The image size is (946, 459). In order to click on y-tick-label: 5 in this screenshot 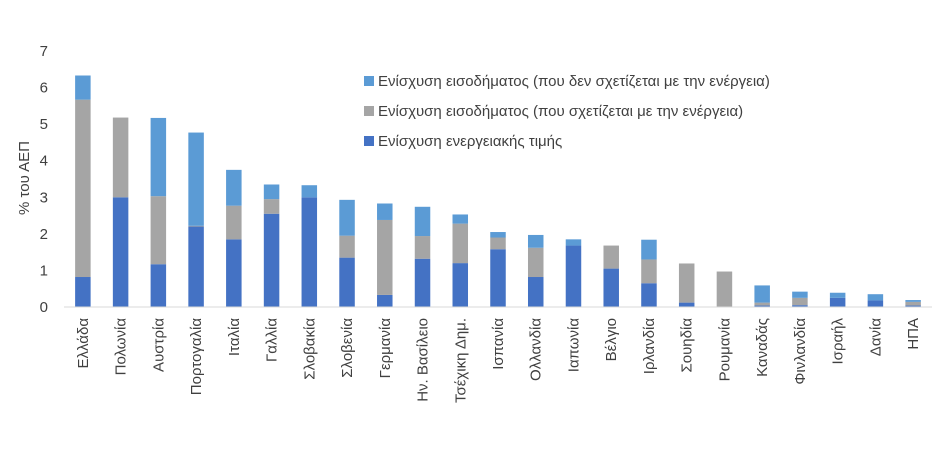, I will do `click(44, 124)`.